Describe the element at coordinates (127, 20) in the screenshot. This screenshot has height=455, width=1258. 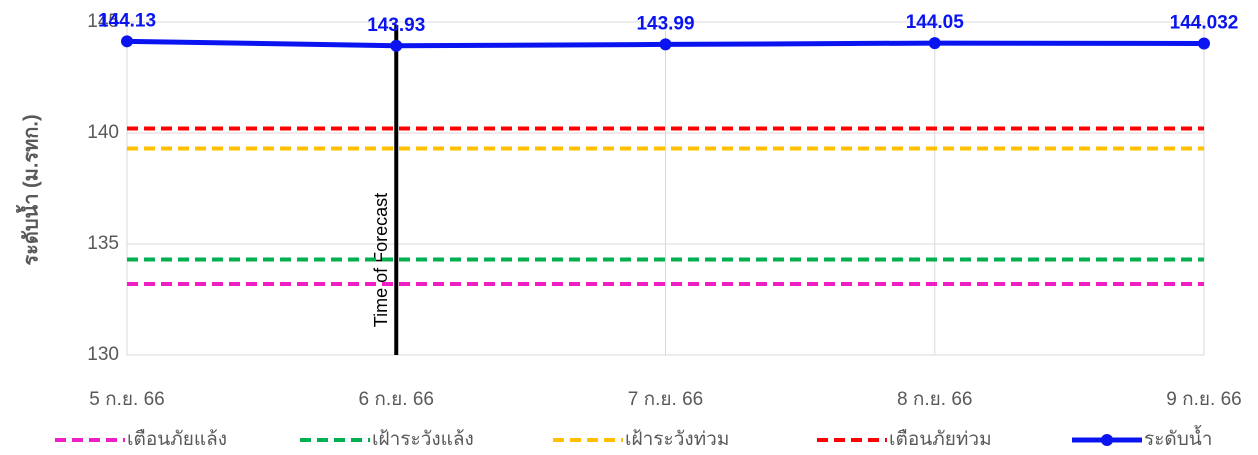
I see `data-label: 144.13` at that location.